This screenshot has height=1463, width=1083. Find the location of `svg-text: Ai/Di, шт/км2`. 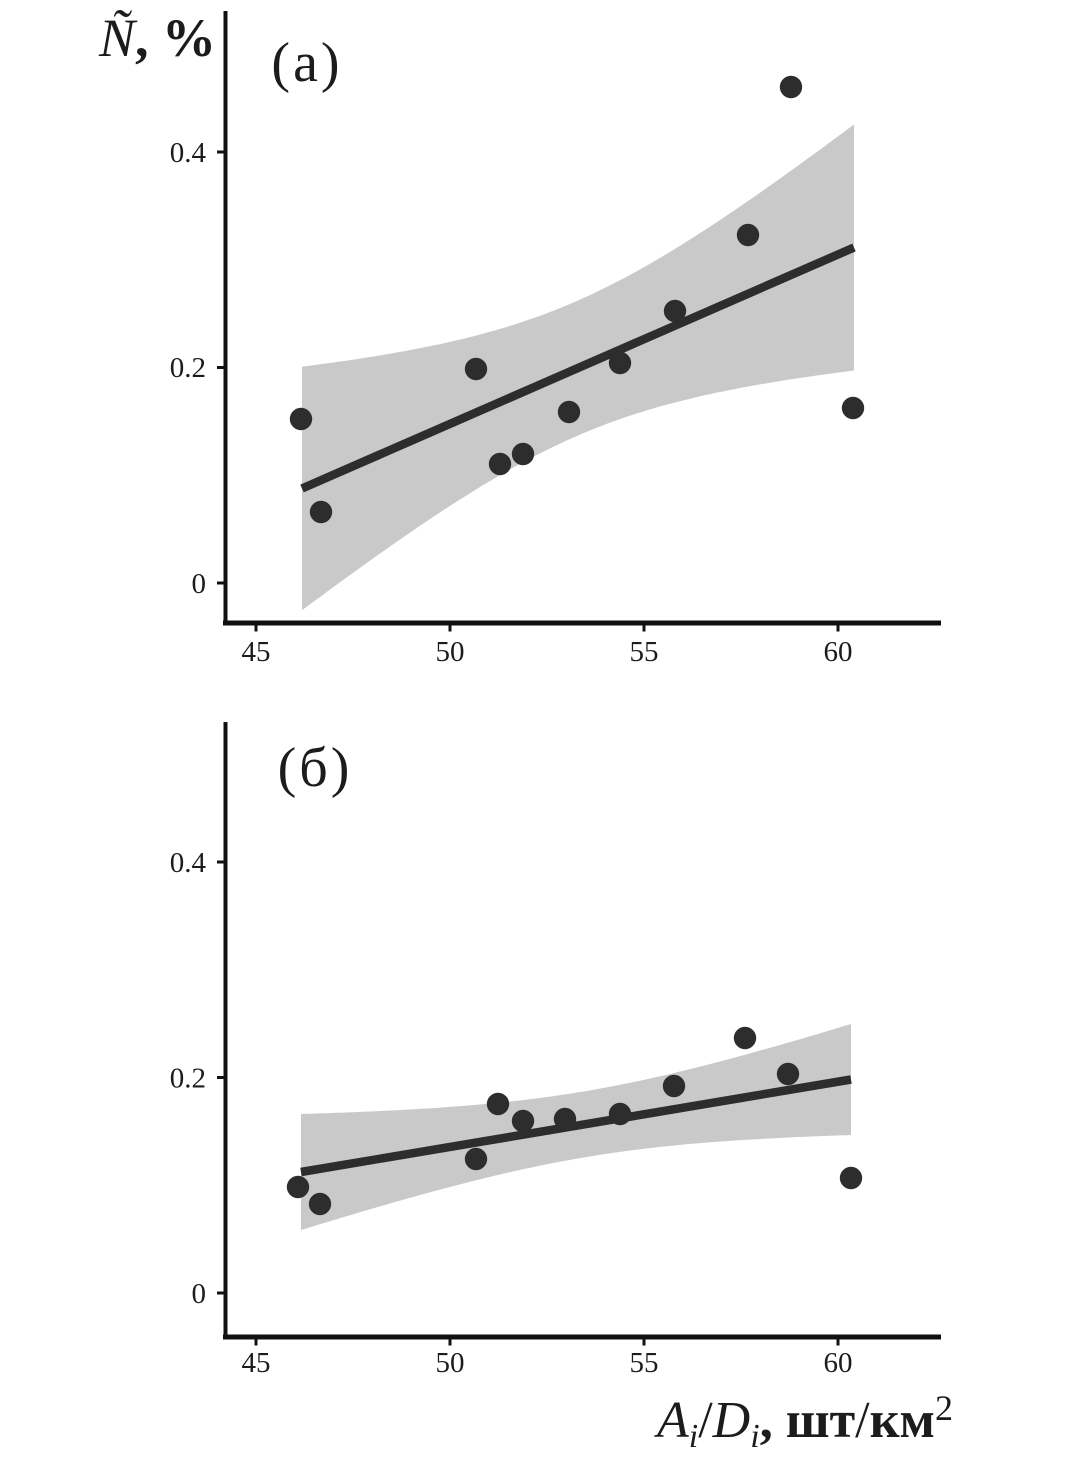

svg-text: Ai/Di, шт/км2 is located at coordinates (803, 1421).